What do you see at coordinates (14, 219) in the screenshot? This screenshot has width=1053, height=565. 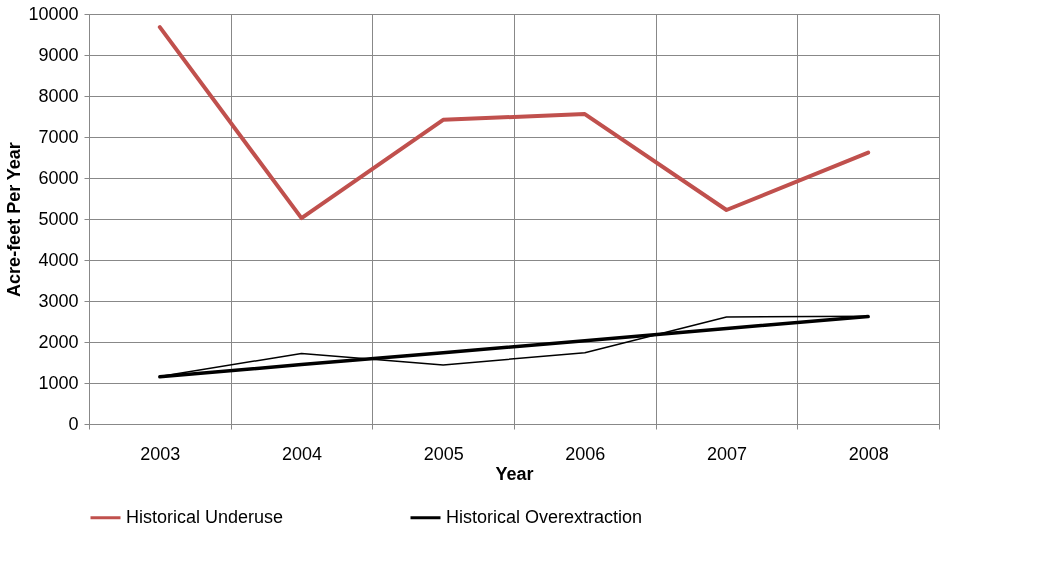 I see `y-axis-title: Acre-feet Per Year` at bounding box center [14, 219].